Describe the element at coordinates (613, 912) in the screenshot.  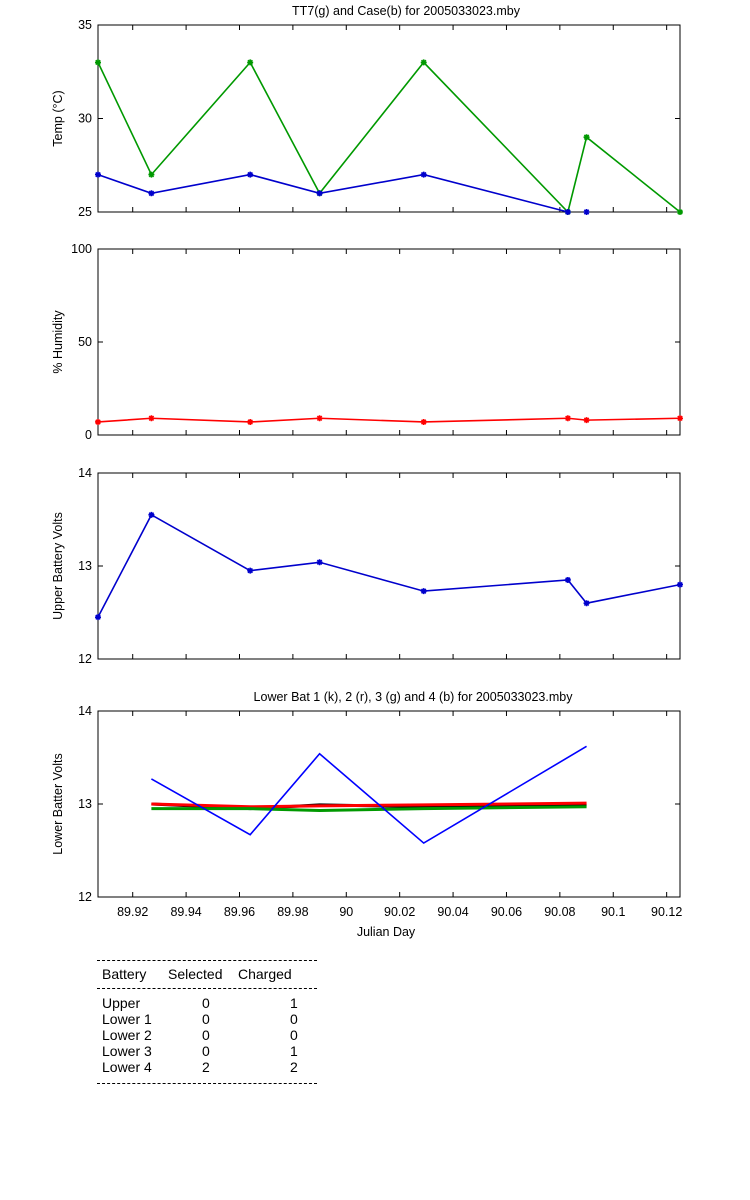
I see `x-tick-label: 90.1` at that location.